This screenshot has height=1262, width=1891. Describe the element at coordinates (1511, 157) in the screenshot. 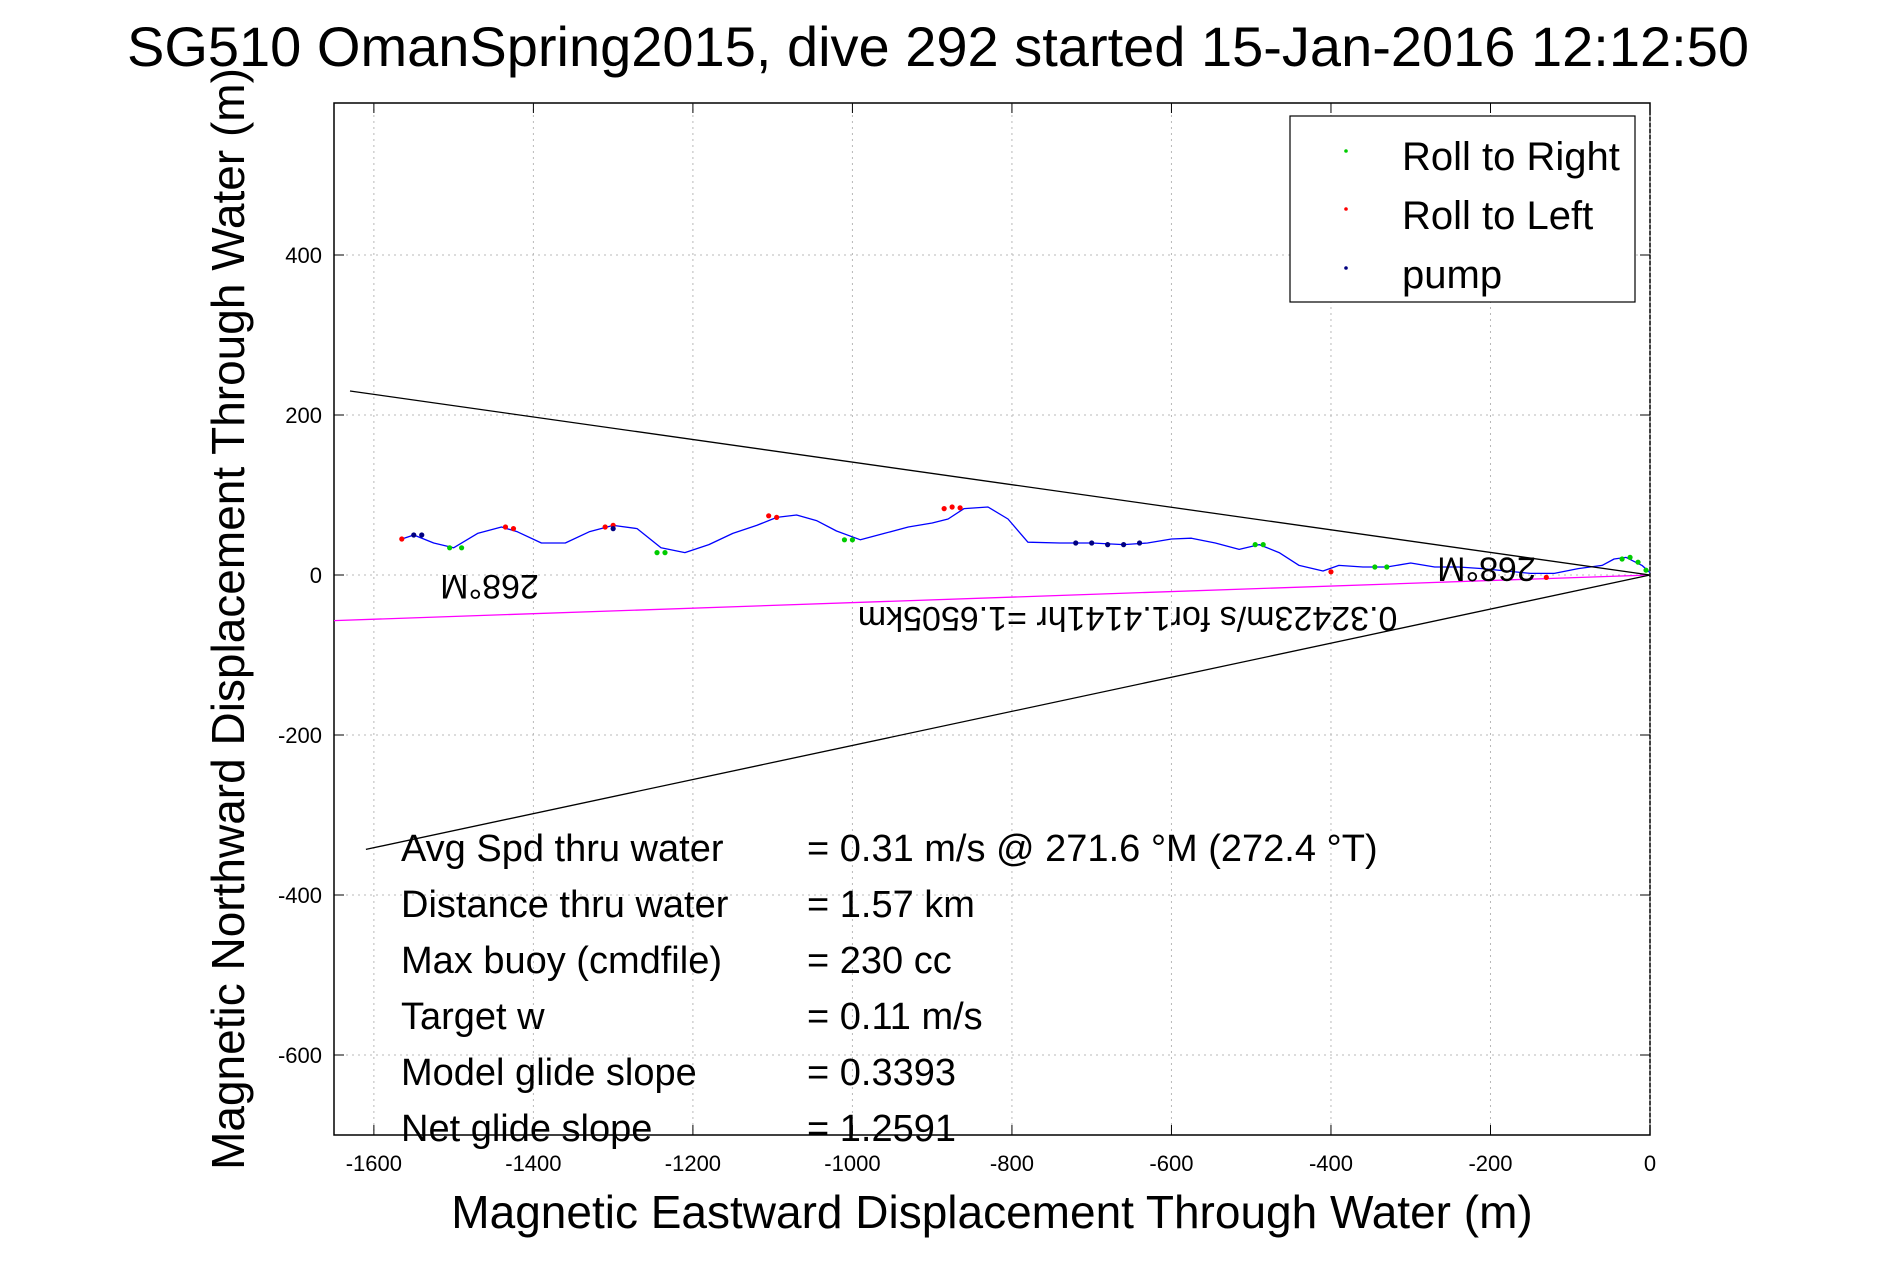

I see `legend-label-roll-right: Roll to Right` at that location.